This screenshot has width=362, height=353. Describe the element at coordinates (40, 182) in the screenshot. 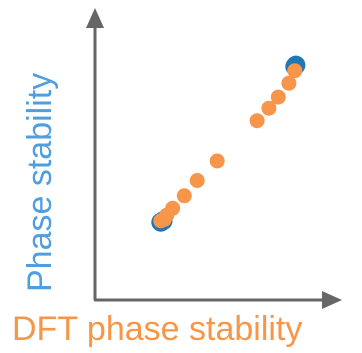

I see `y-axis-label: Phase stability` at that location.